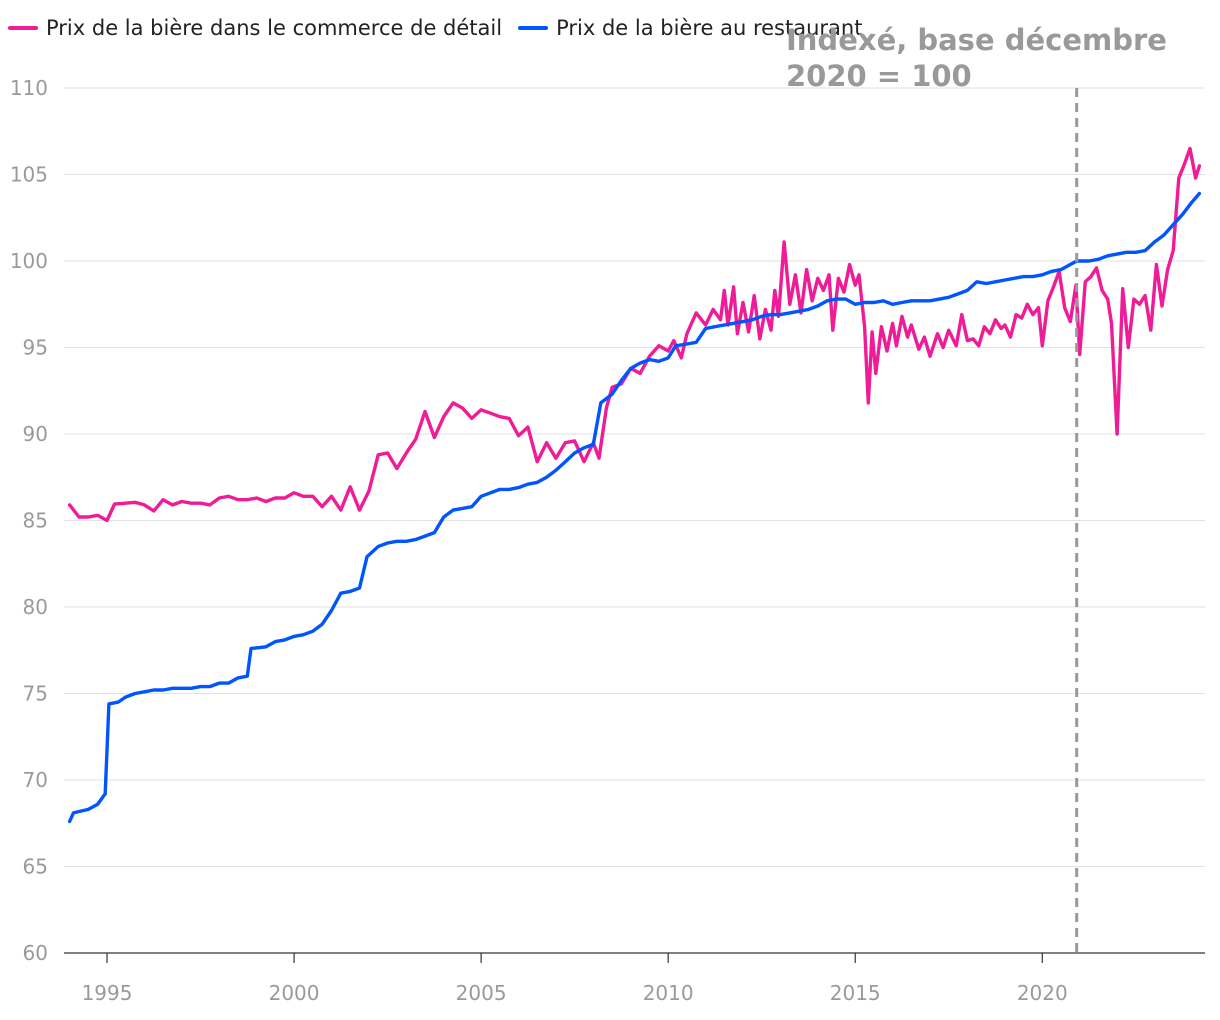 This screenshot has height=1020, width=1220. I want to click on x-tick-label: 2020, so click(1042, 993).